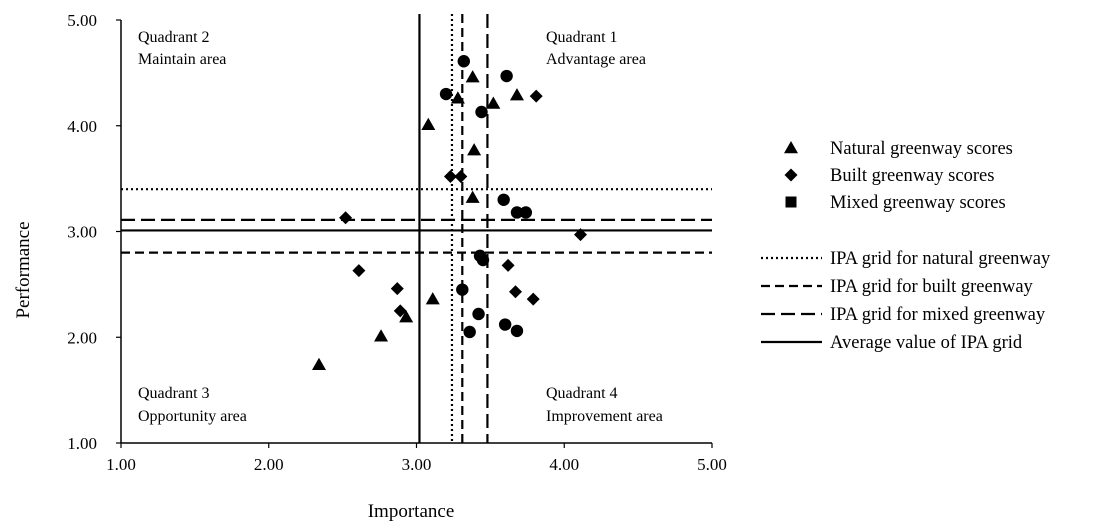  Describe the element at coordinates (582, 393) in the screenshot. I see `quadrant-4-title: Quadrant 4` at that location.